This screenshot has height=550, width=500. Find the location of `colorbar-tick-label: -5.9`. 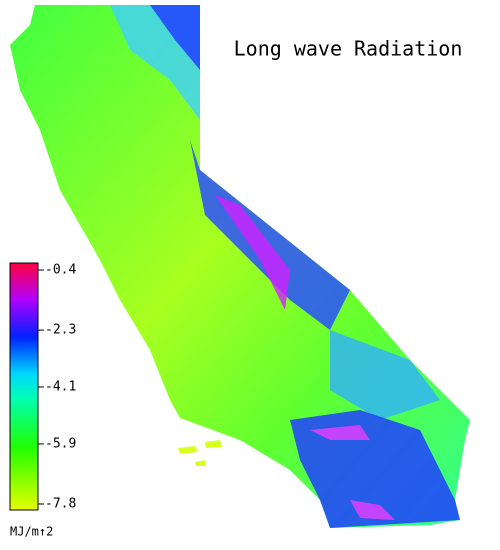

colorbar-tick-label: -5.9 is located at coordinates (60, 443).